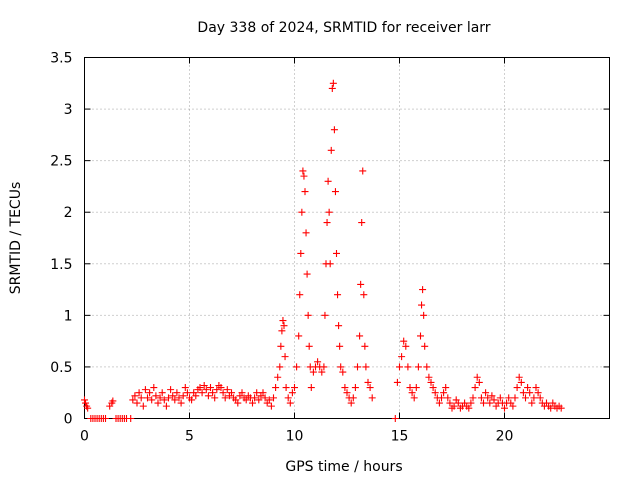 This screenshot has width=640, height=480. I want to click on y-axis-label: SRMTID / TECUs, so click(16, 238).